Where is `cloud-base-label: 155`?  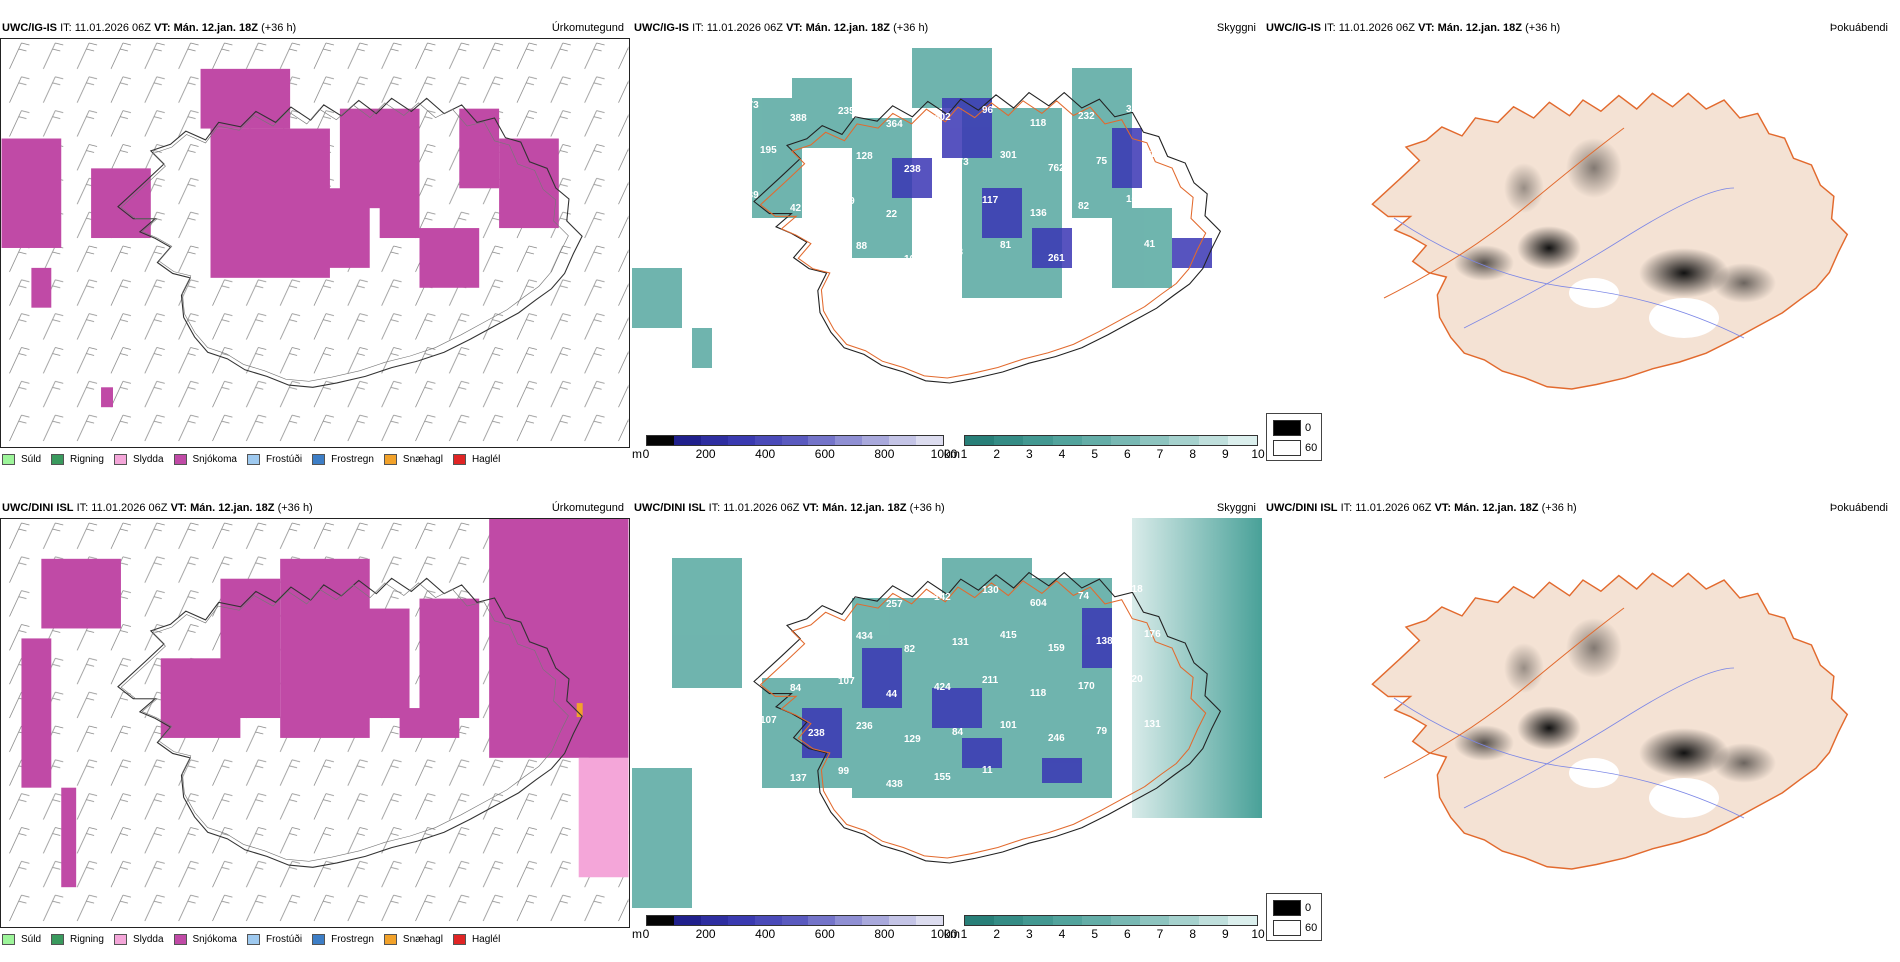
cloud-base-label: 155 is located at coordinates (942, 777).